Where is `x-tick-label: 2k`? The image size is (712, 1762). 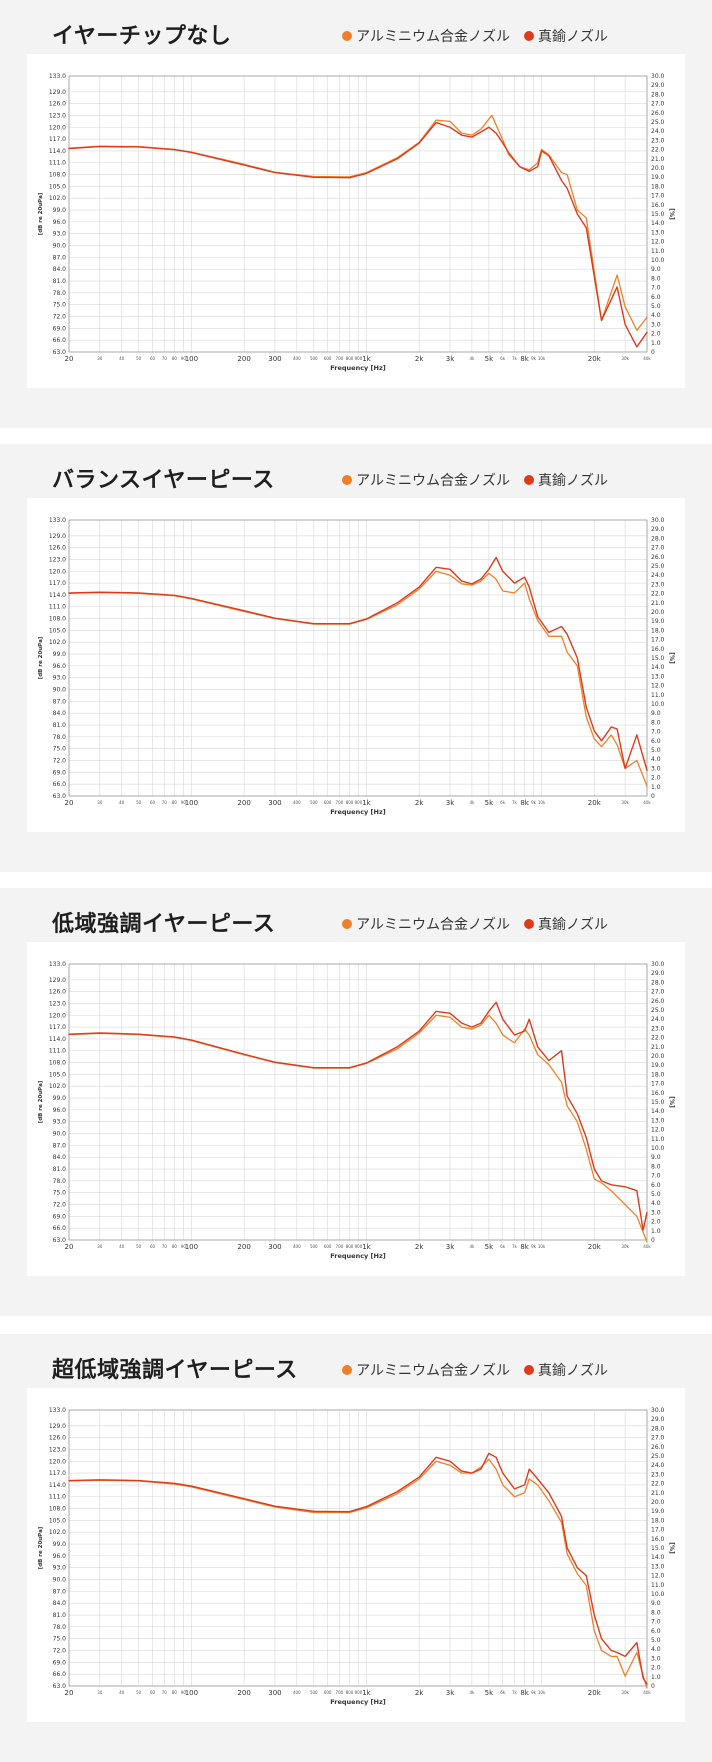
x-tick-label: 2k is located at coordinates (419, 359).